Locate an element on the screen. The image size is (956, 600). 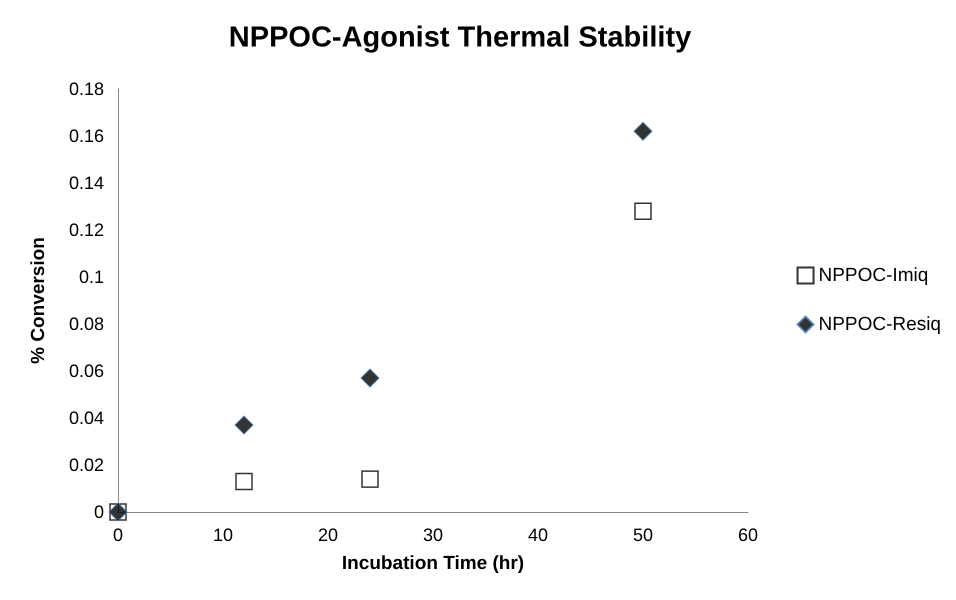
y-tick-label: 0.02 is located at coordinates (86, 465).